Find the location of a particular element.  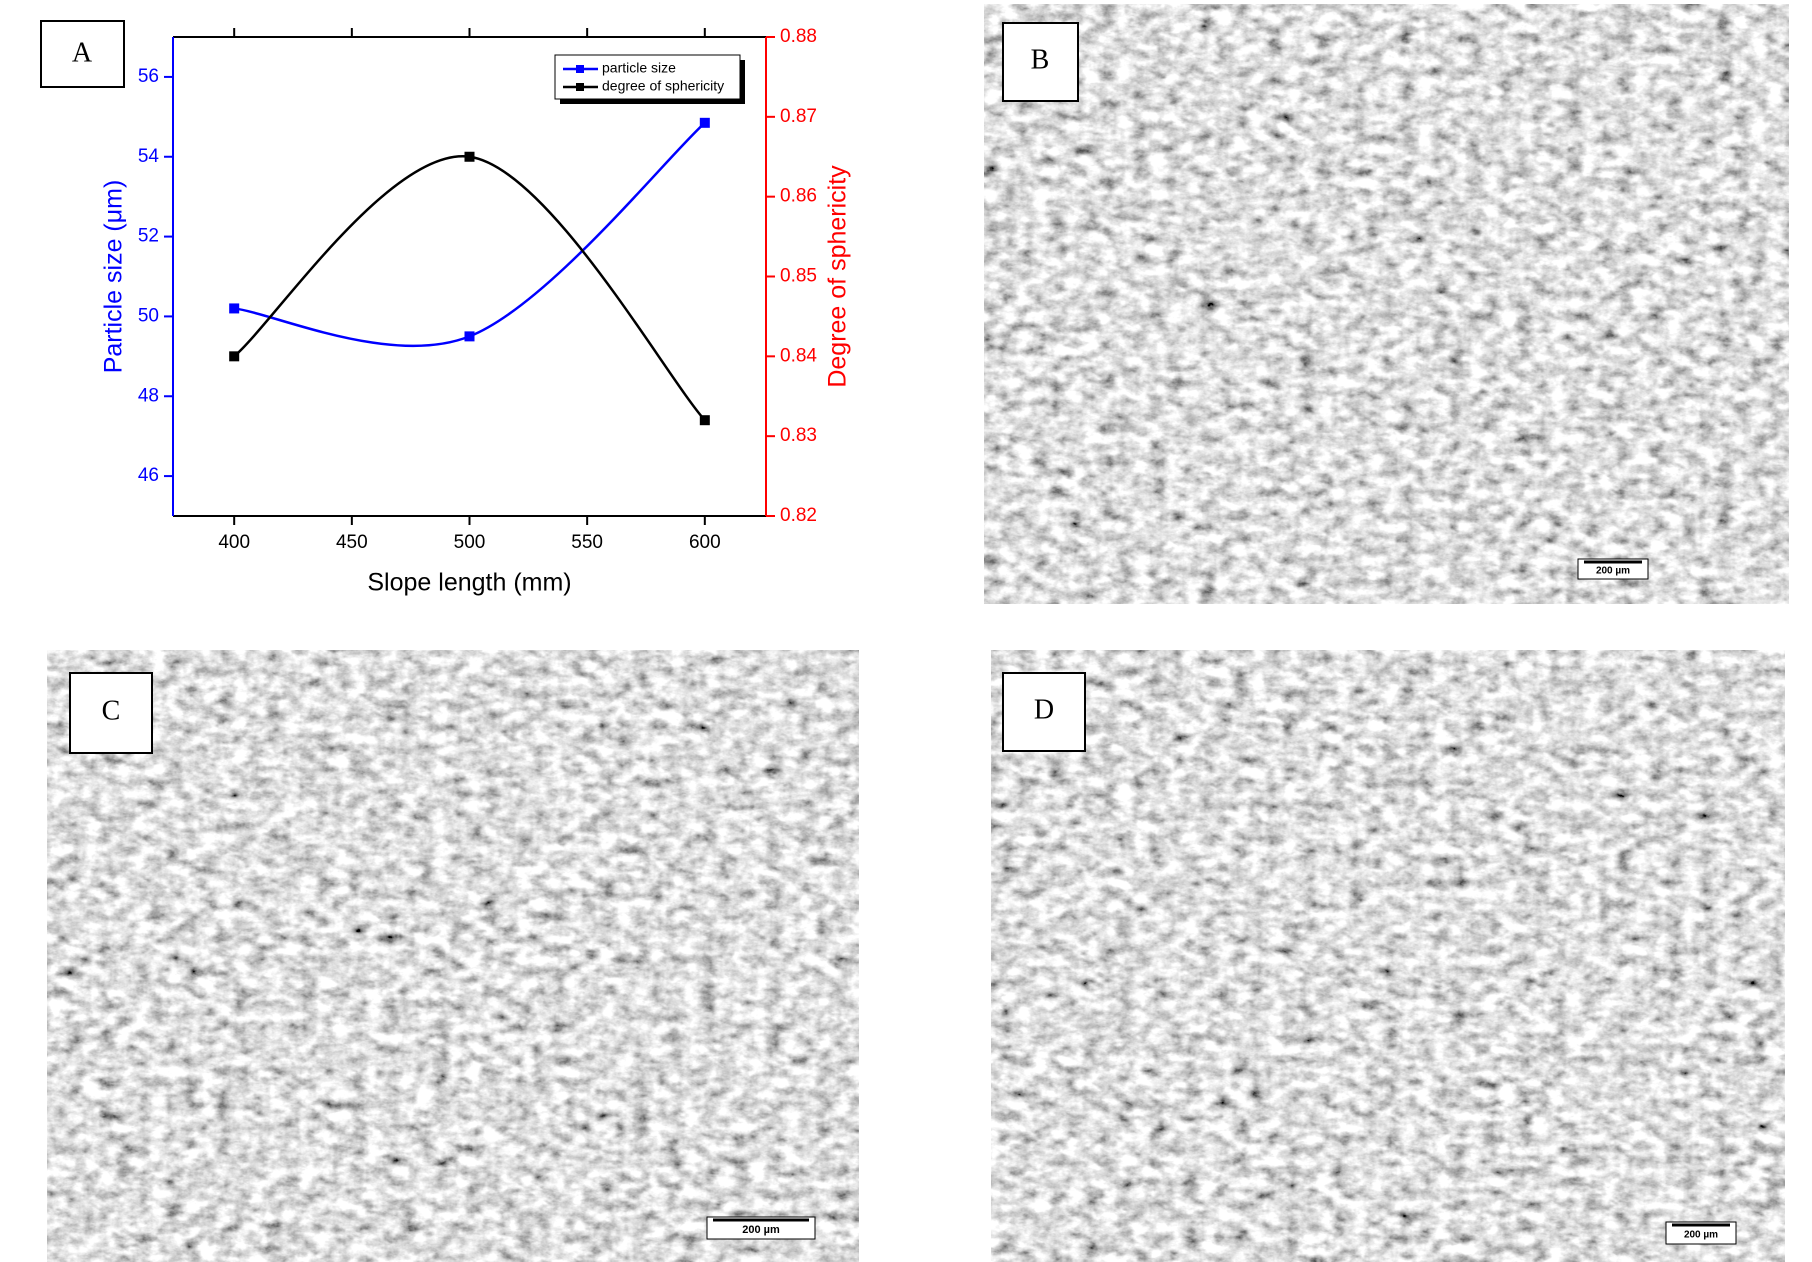

x-tick-label: 450 is located at coordinates (352, 542).